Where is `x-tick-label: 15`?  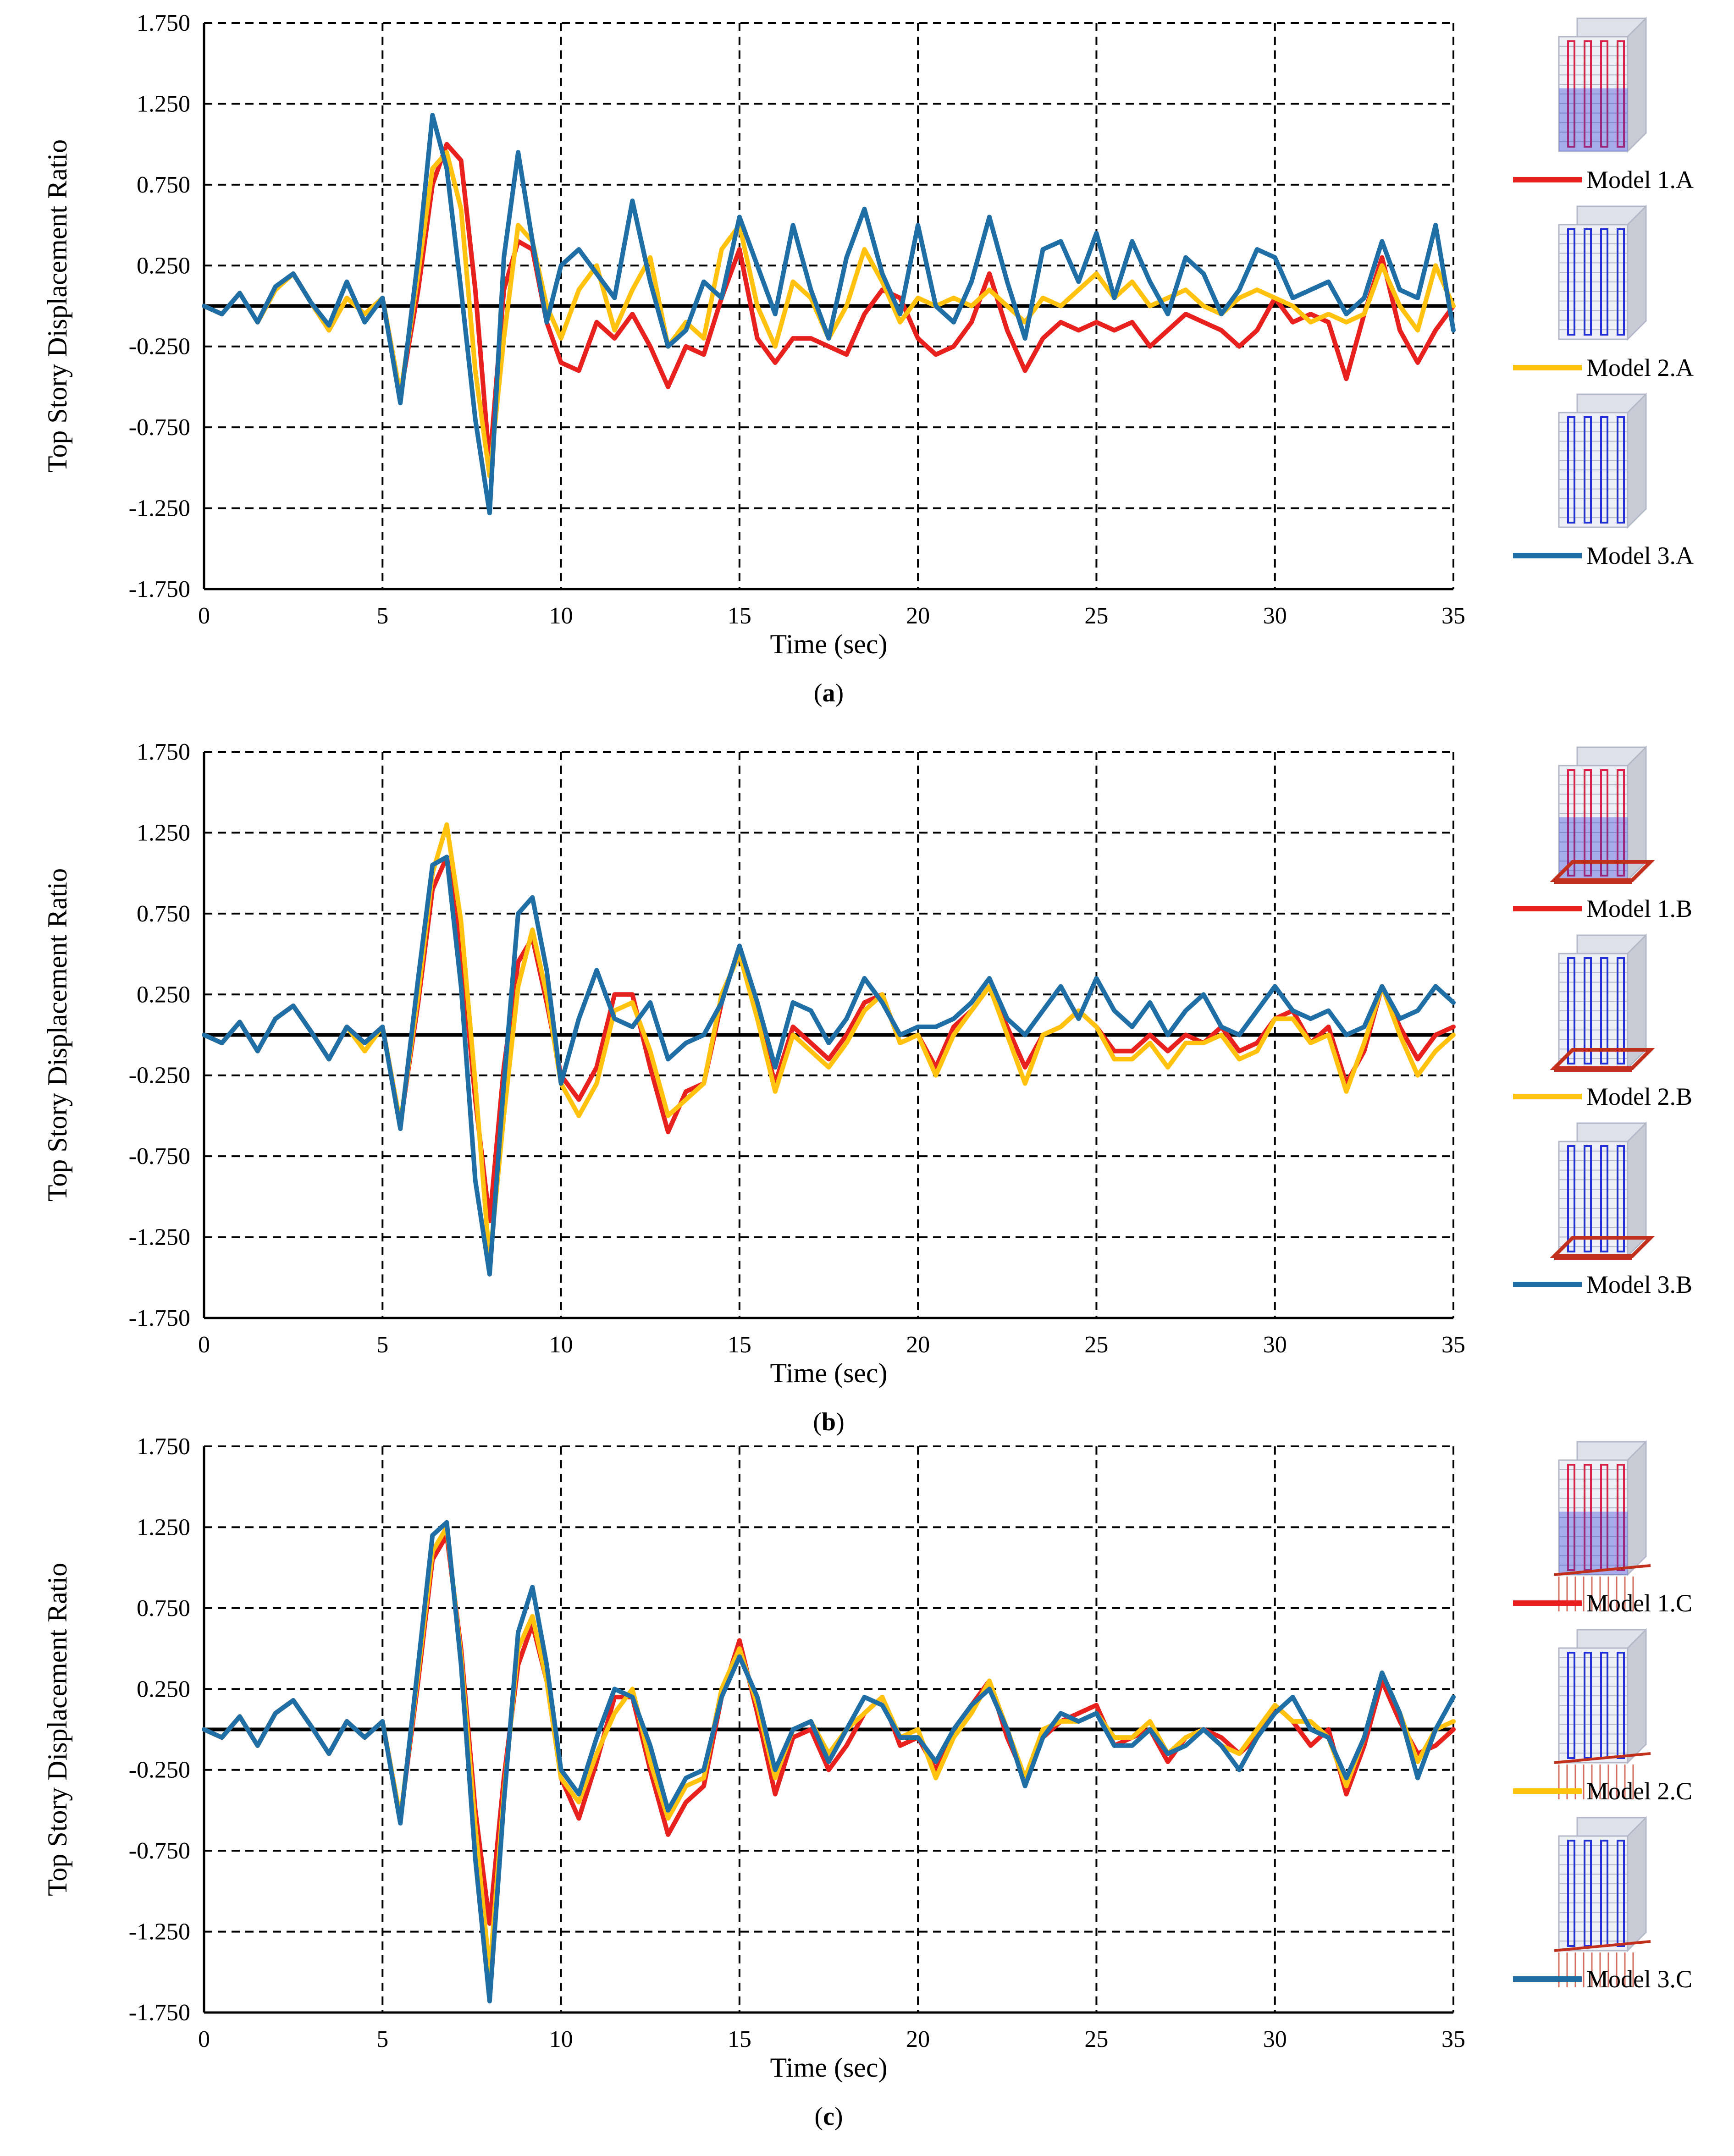
x-tick-label: 15 is located at coordinates (739, 2039).